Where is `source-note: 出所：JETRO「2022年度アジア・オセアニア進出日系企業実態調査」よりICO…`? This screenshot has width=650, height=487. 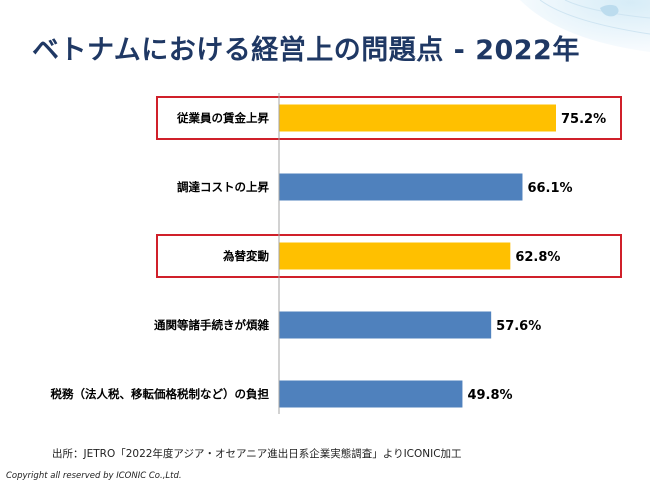
source-note: 出所：JETRO「2022年度アジア・オセアニア進出日系企業実態調査」よりICO… is located at coordinates (257, 454).